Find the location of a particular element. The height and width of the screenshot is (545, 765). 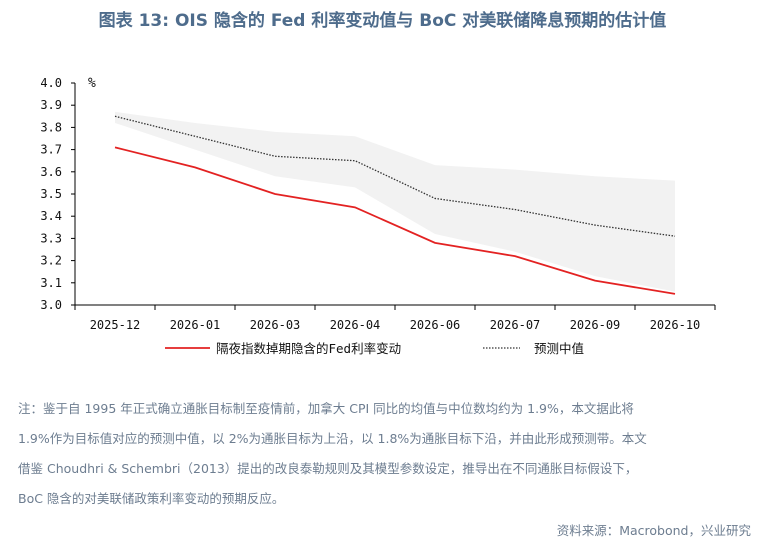

y-tick-label: 3.6 is located at coordinates (51, 172).